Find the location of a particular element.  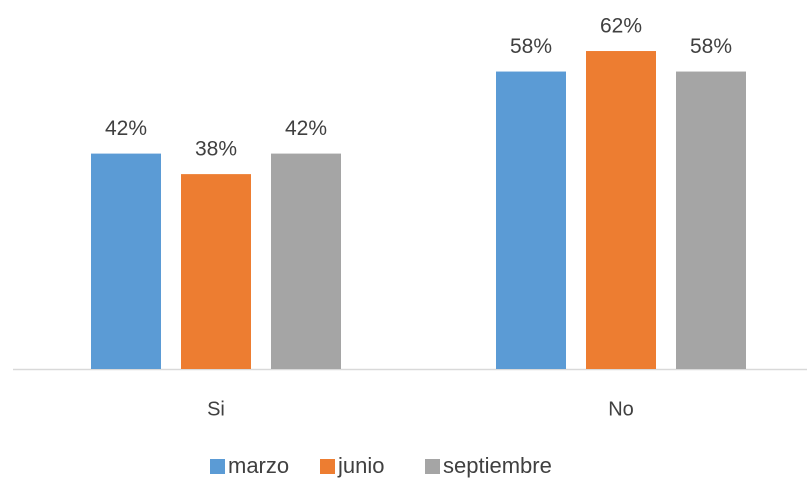

x-tick-label: No is located at coordinates (621, 409).